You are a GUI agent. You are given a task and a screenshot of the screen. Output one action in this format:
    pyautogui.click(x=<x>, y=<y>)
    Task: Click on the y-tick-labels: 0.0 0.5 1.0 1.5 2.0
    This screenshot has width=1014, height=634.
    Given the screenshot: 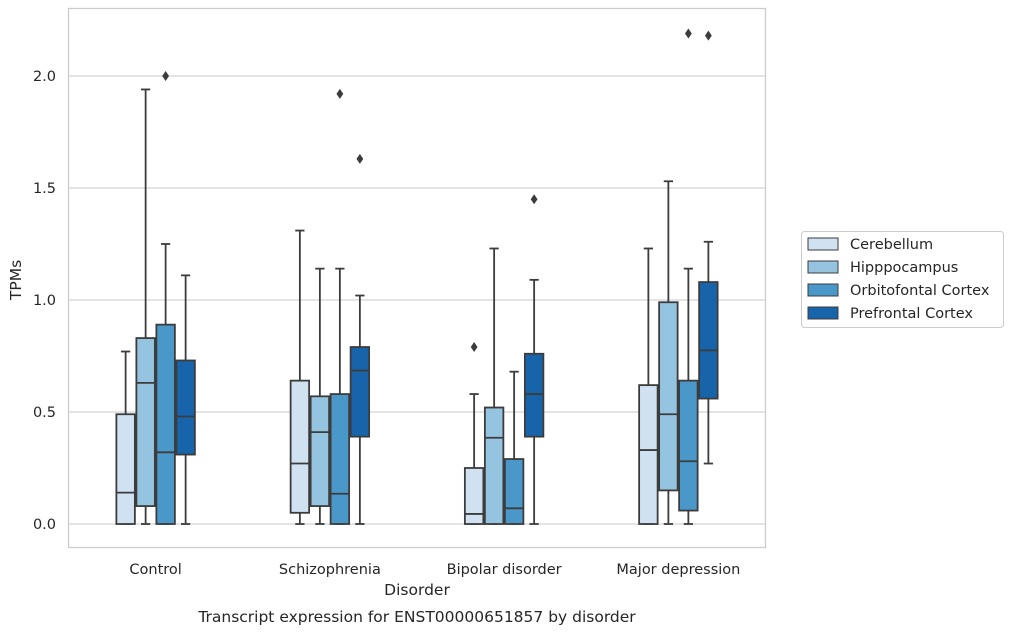 What is the action you would take?
    pyautogui.click(x=44, y=301)
    